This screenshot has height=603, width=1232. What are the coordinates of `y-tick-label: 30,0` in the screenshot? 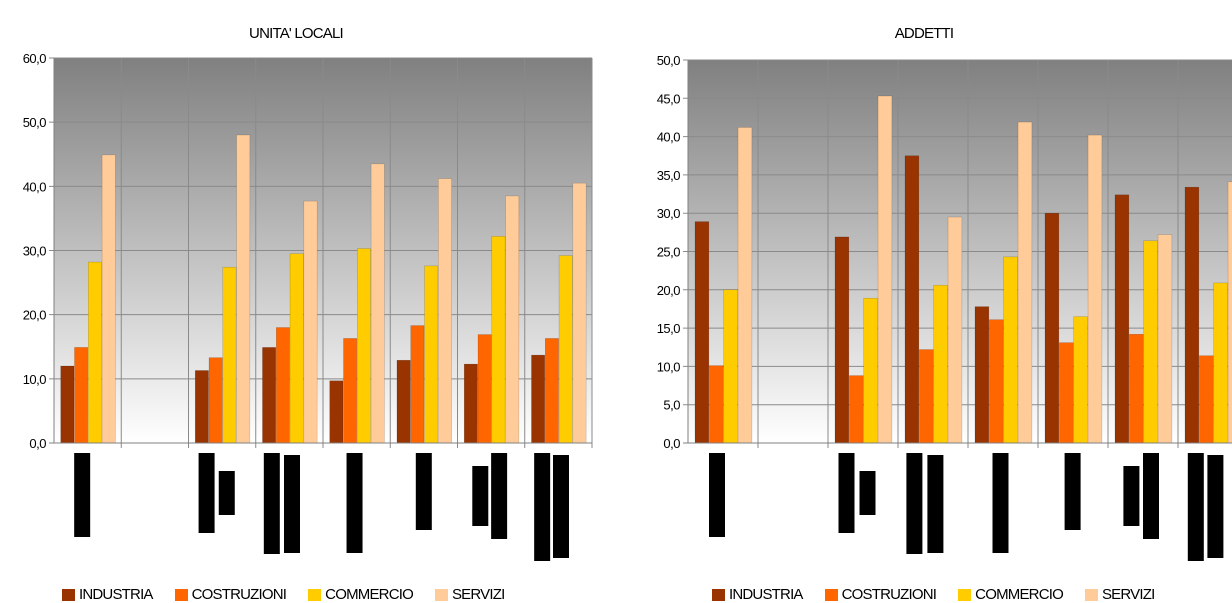 It's located at (35, 251).